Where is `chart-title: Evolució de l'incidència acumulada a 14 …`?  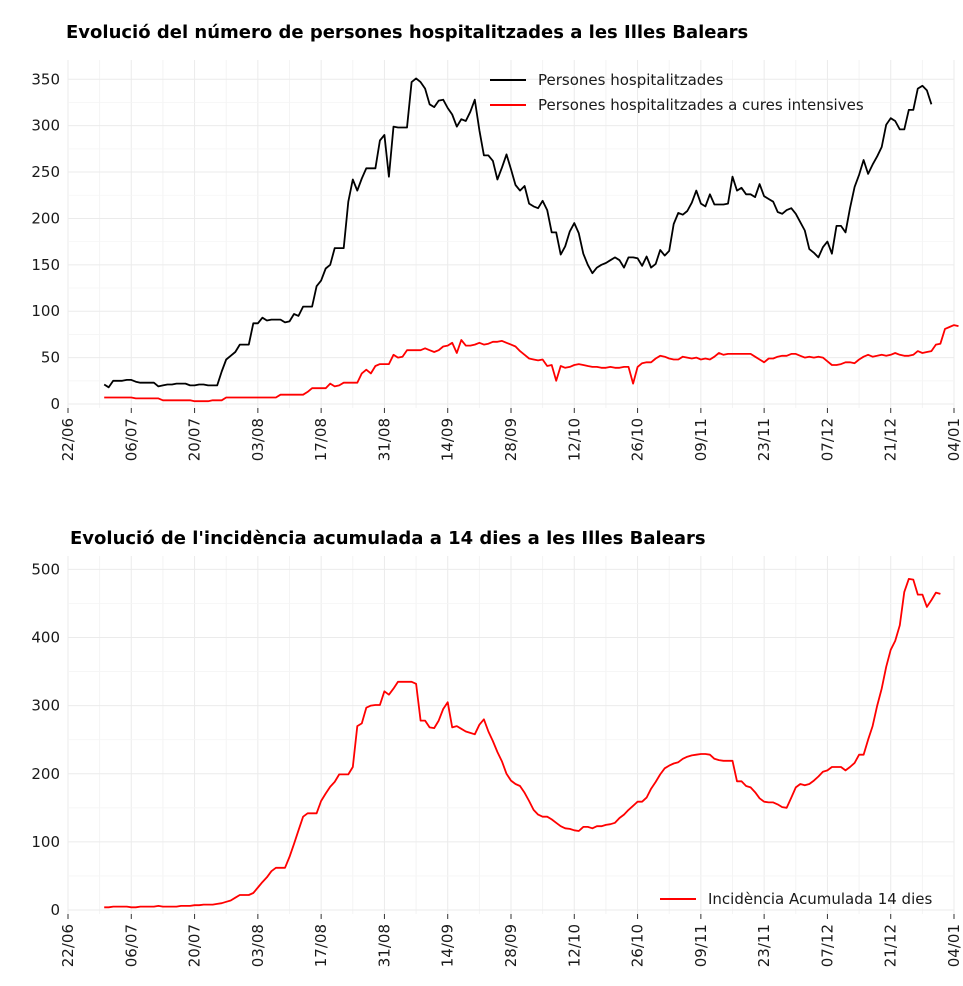 chart-title: Evolució de l'incidència acumulada a 14 … is located at coordinates (388, 538).